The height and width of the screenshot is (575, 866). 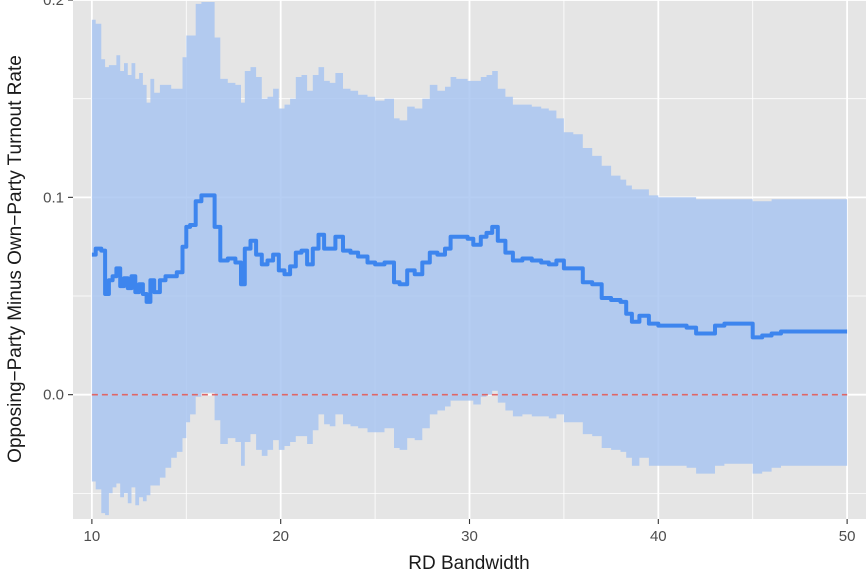 What do you see at coordinates (658, 536) in the screenshot?
I see `x-tick-label: 40` at bounding box center [658, 536].